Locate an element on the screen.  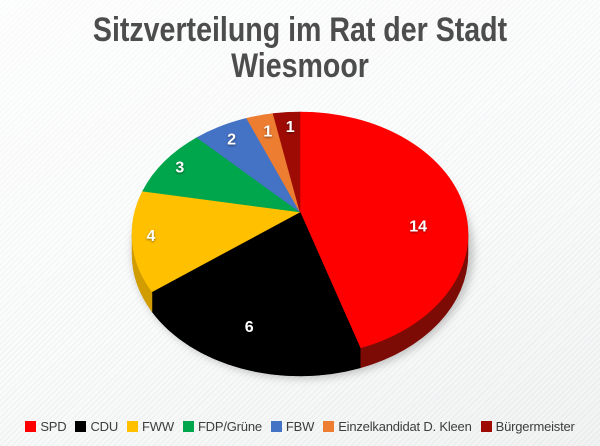
chart-title: Sitzverteilung im Rat der Stadt Wiesmoor is located at coordinates (300, 48).